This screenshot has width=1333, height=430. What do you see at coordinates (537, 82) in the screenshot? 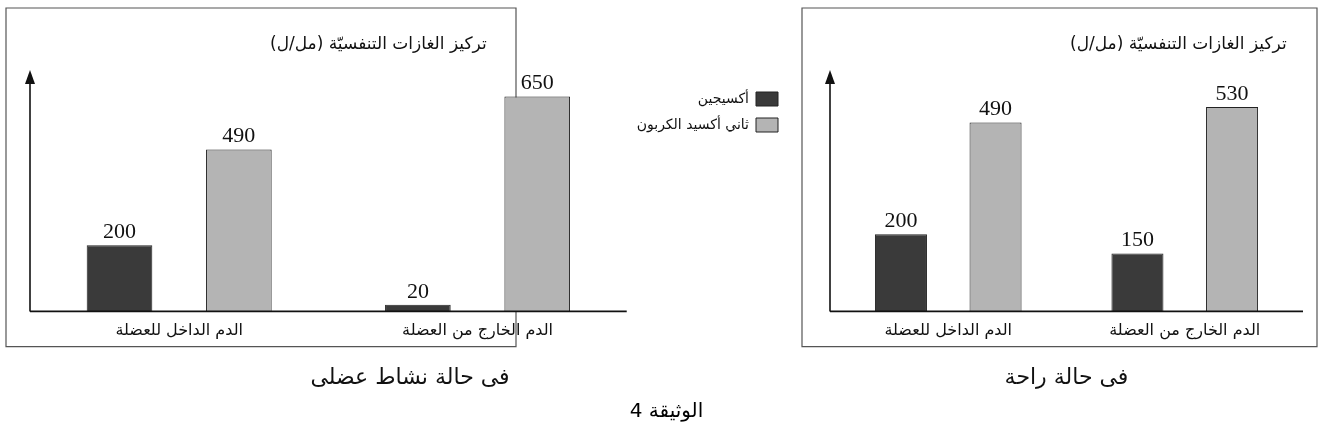
I see `data-label: 650` at bounding box center [537, 82].